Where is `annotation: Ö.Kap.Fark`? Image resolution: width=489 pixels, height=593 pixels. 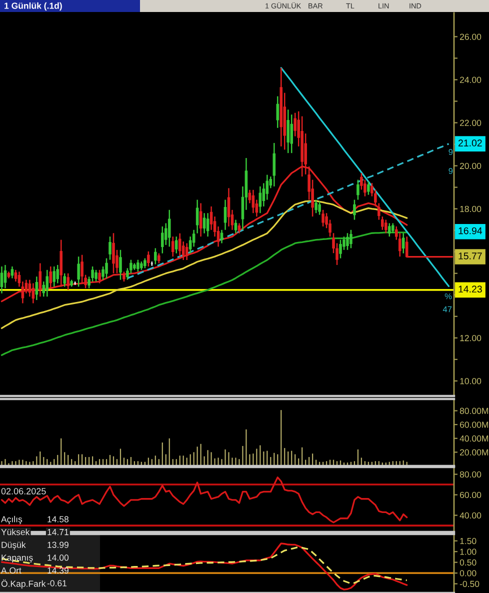 annotation: Ö.Kap.Fark is located at coordinates (23, 584).